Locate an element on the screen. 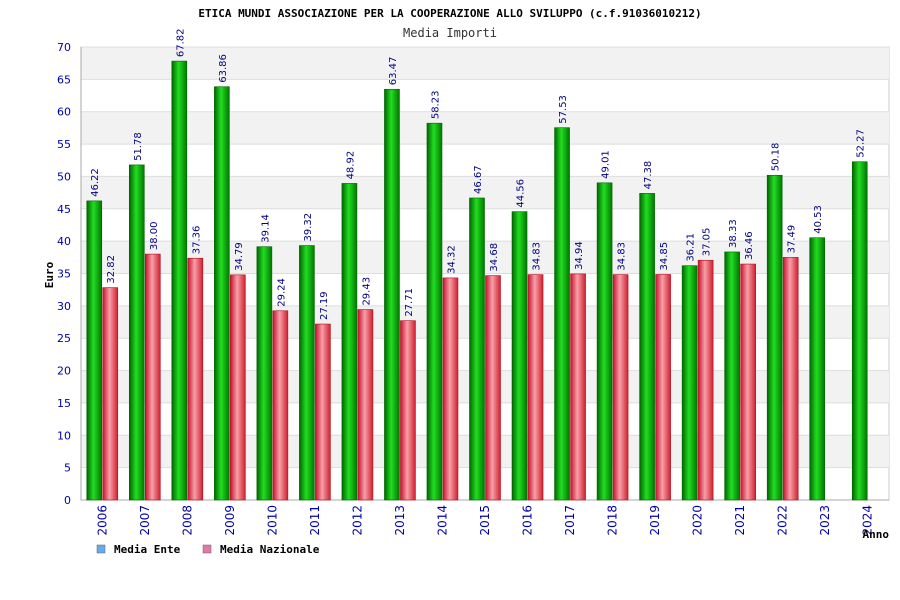 This screenshot has width=900, height=600. y-tick-label: 0 is located at coordinates (67, 500).